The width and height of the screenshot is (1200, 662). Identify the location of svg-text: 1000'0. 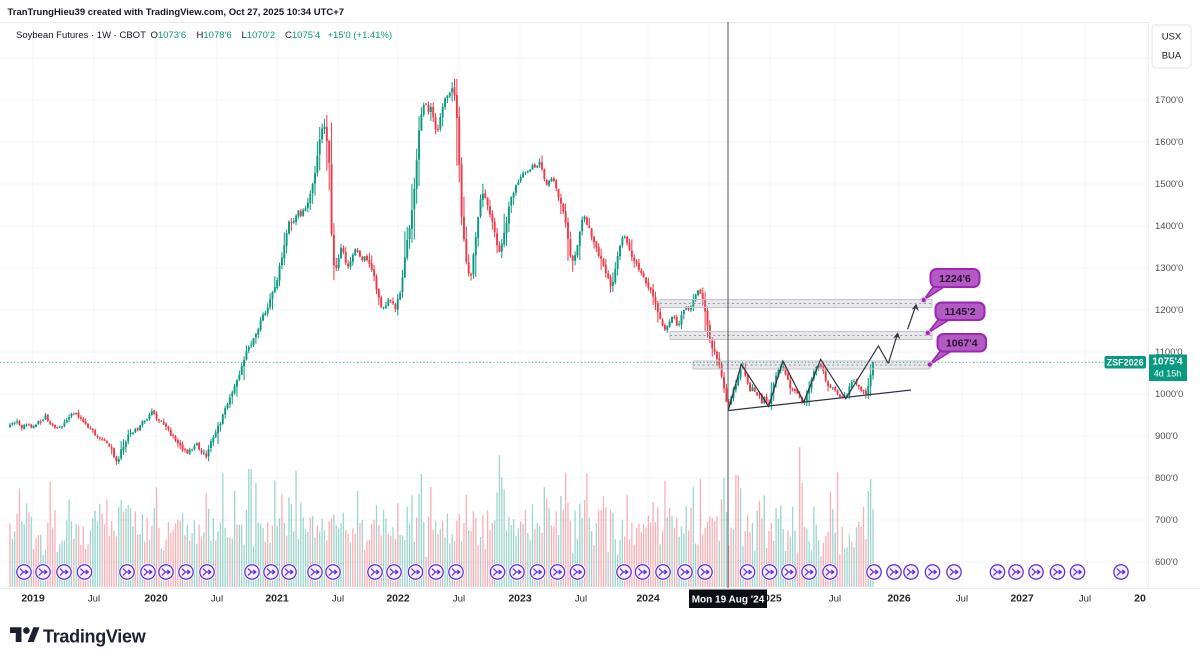
(1169, 394).